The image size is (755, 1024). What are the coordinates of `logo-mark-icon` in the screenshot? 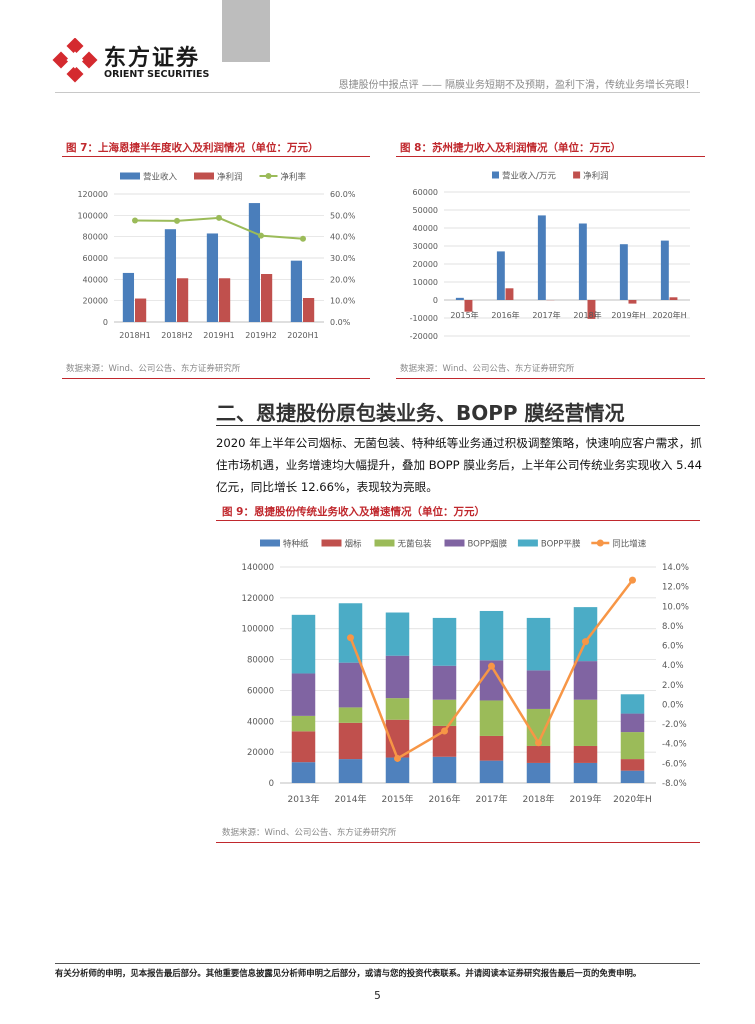 It's located at (75, 60).